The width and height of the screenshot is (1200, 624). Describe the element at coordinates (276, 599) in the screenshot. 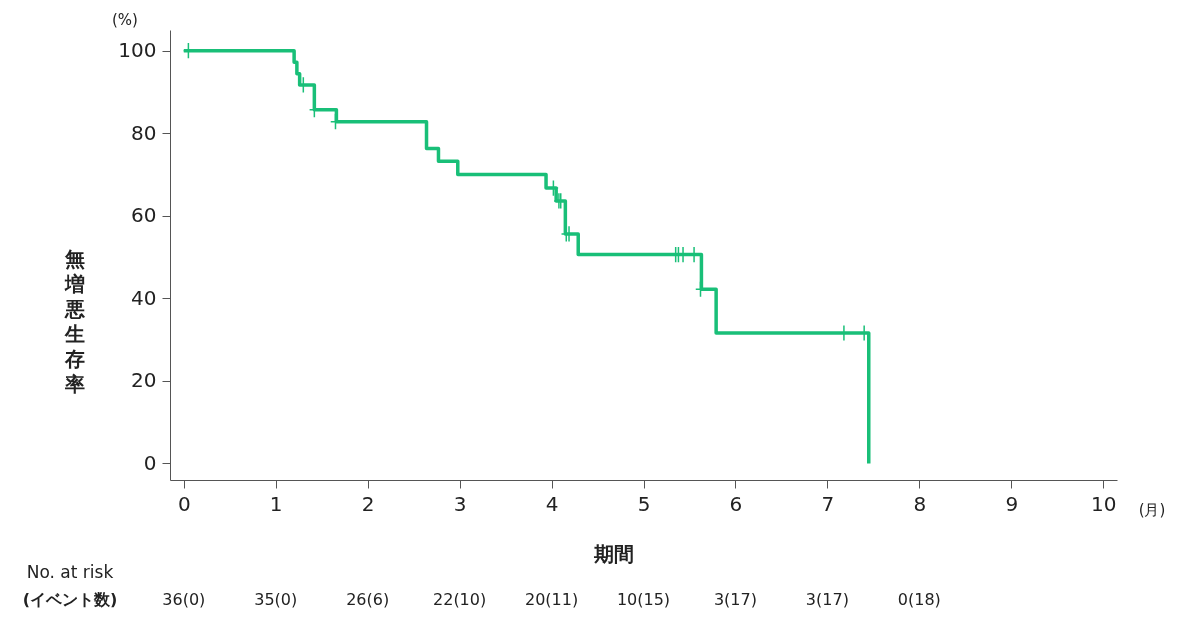

I see `text: 35(0)` at that location.